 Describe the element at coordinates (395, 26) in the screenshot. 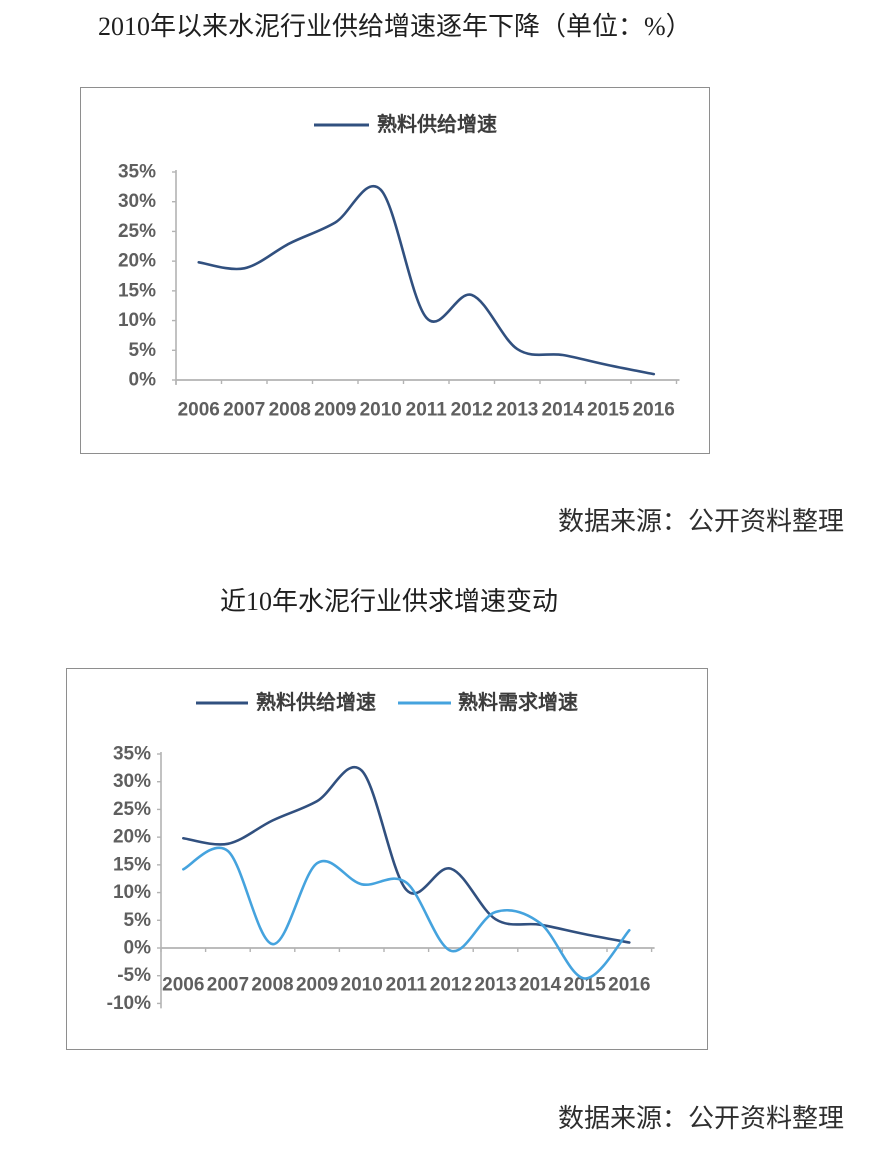

I see `figure1-title: 2010年以来水泥行业供给增速逐年下降（单位：%）` at that location.